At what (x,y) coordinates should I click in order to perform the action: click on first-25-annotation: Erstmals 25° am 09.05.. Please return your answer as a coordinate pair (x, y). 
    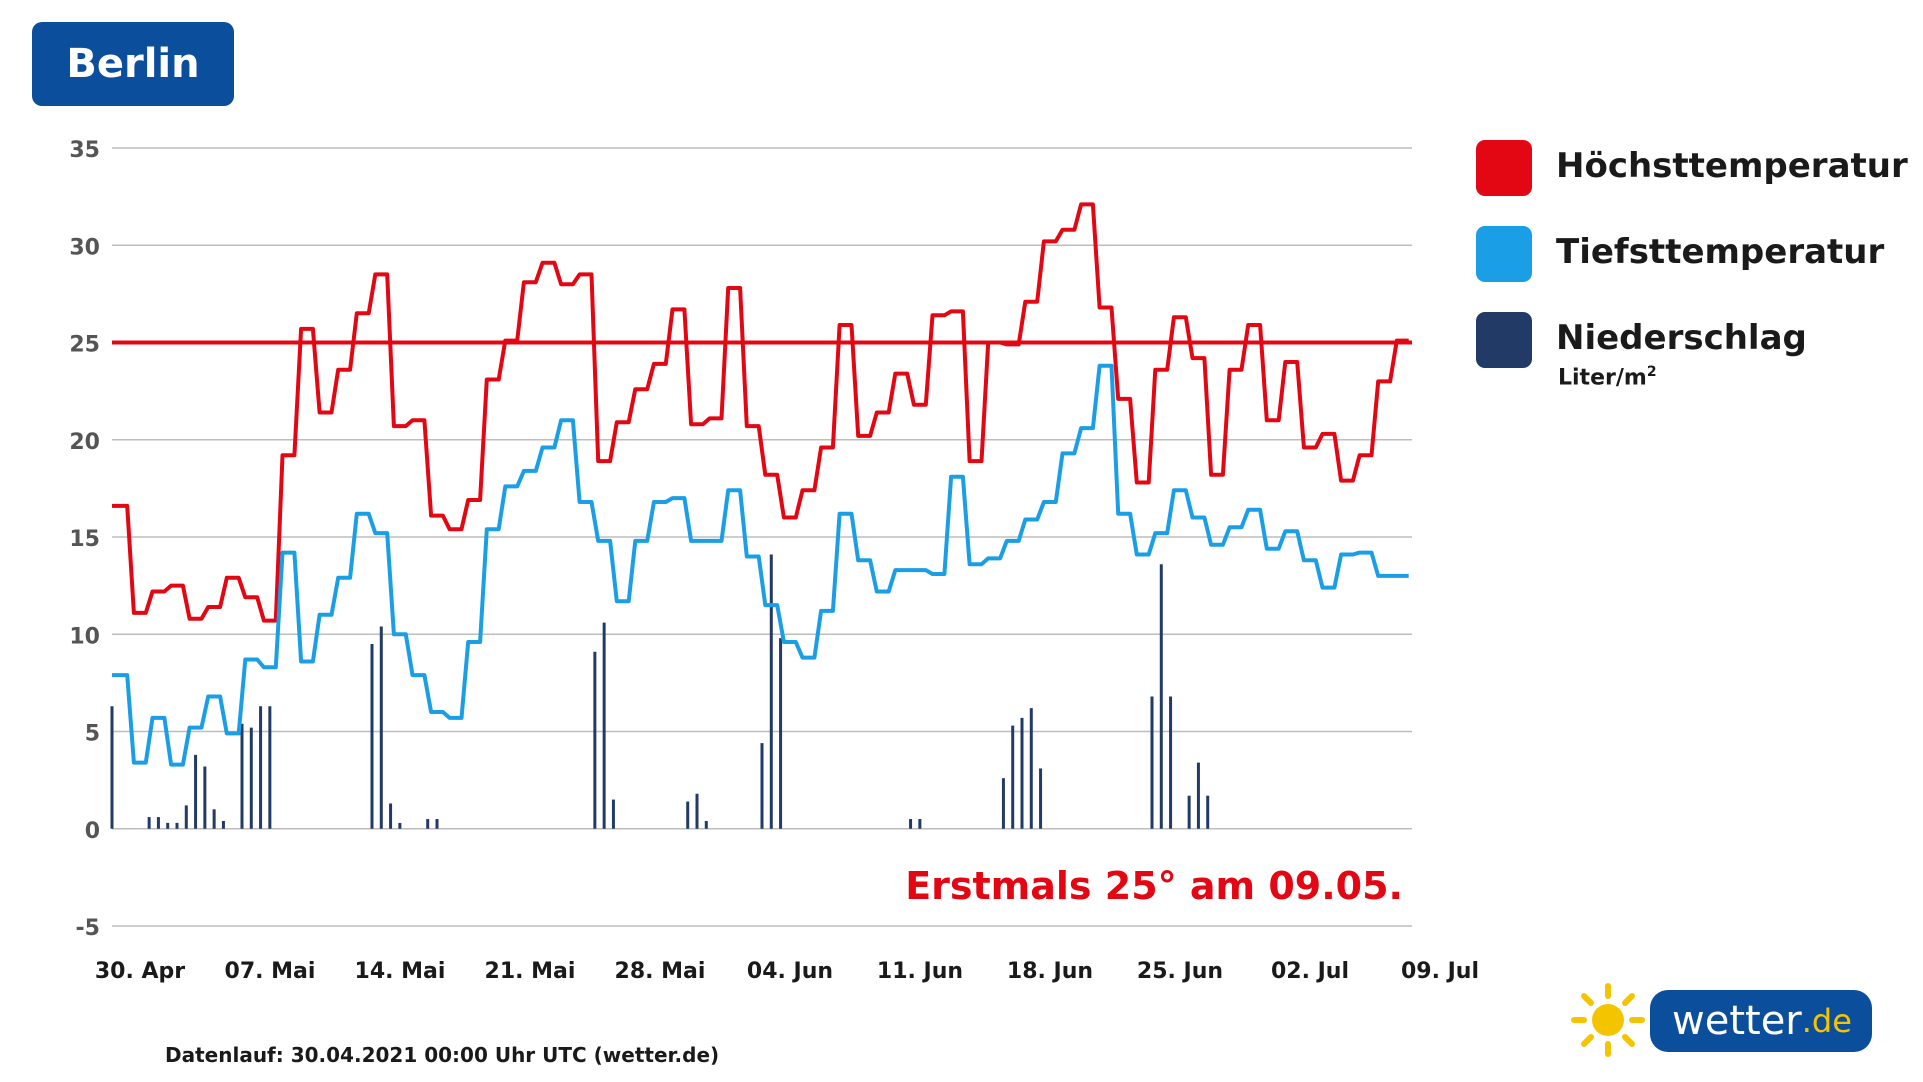
    Looking at the image, I should click on (1154, 886).